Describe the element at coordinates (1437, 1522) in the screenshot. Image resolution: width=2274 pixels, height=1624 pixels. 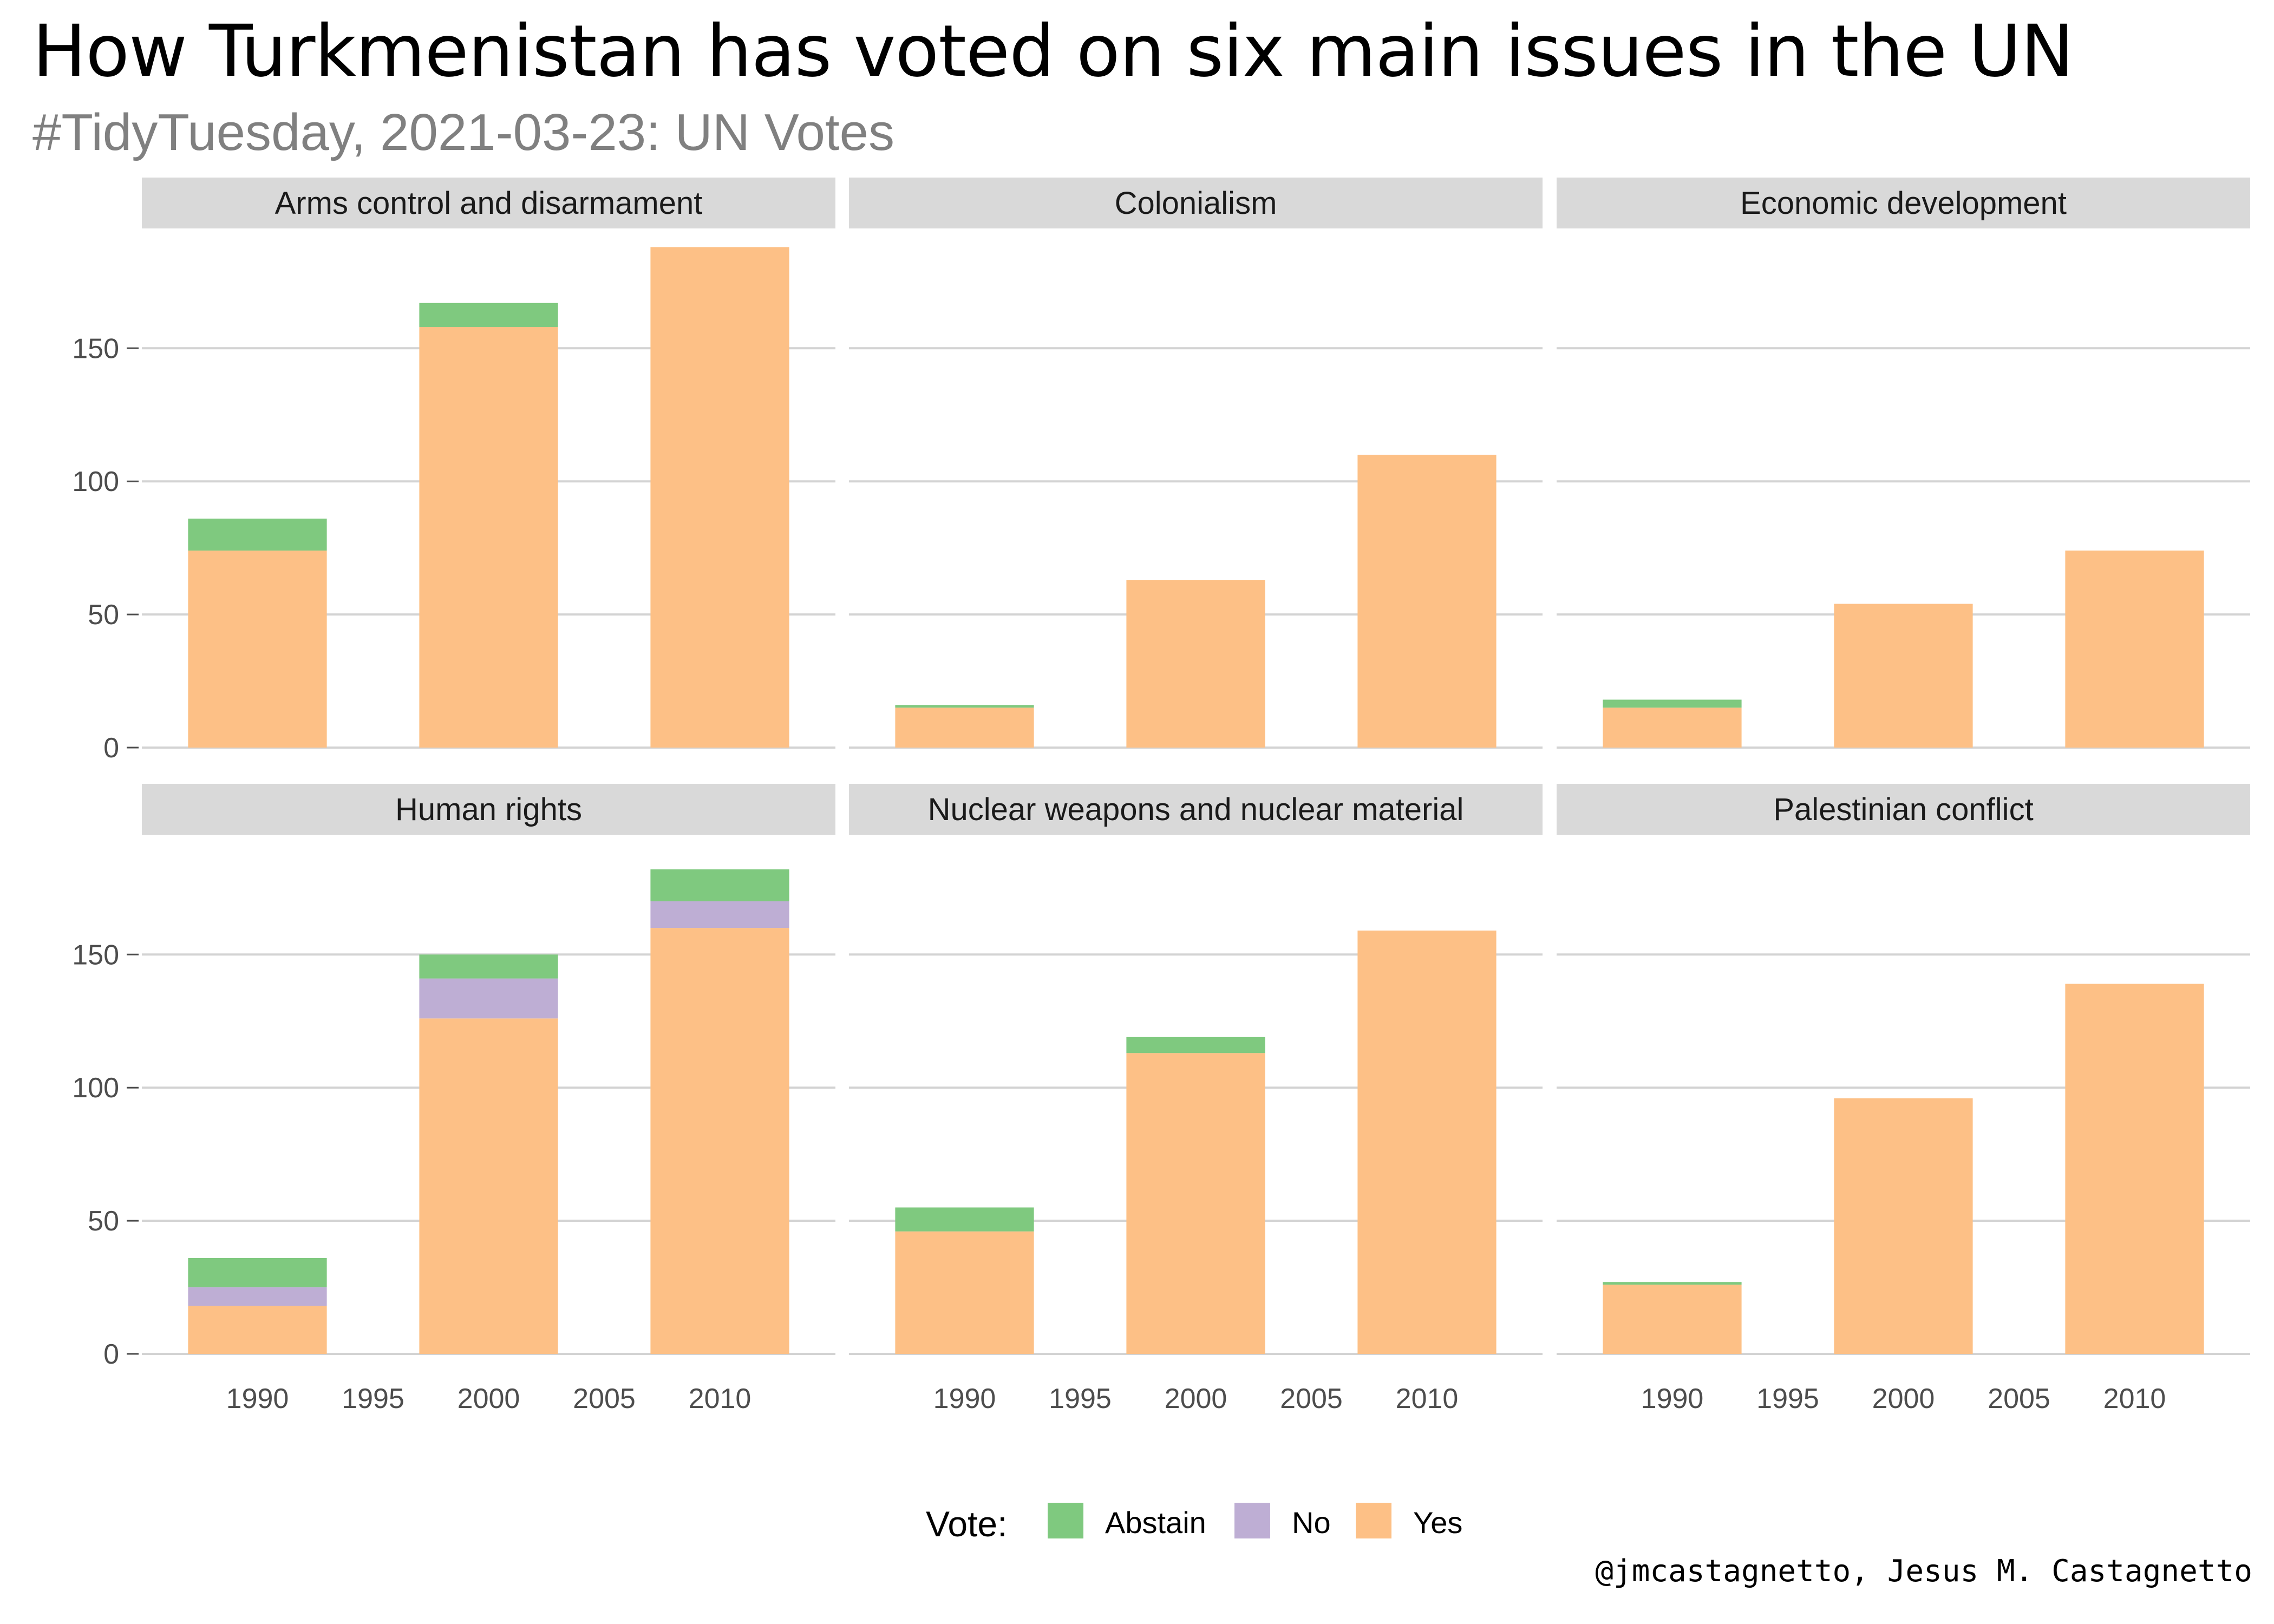
I see `legend-label-yes: Yes` at that location.